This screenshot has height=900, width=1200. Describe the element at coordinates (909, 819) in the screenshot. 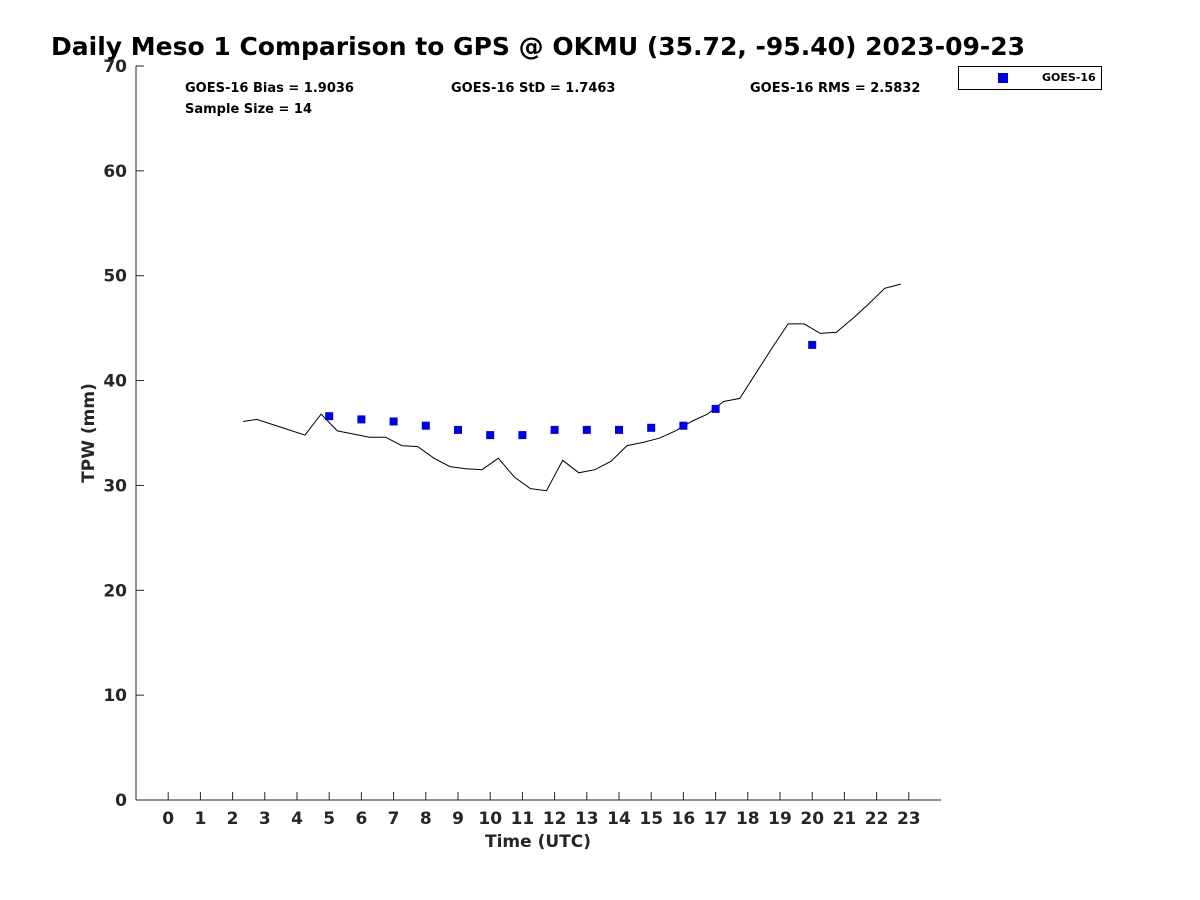

I see `x-tick-label: 23` at that location.